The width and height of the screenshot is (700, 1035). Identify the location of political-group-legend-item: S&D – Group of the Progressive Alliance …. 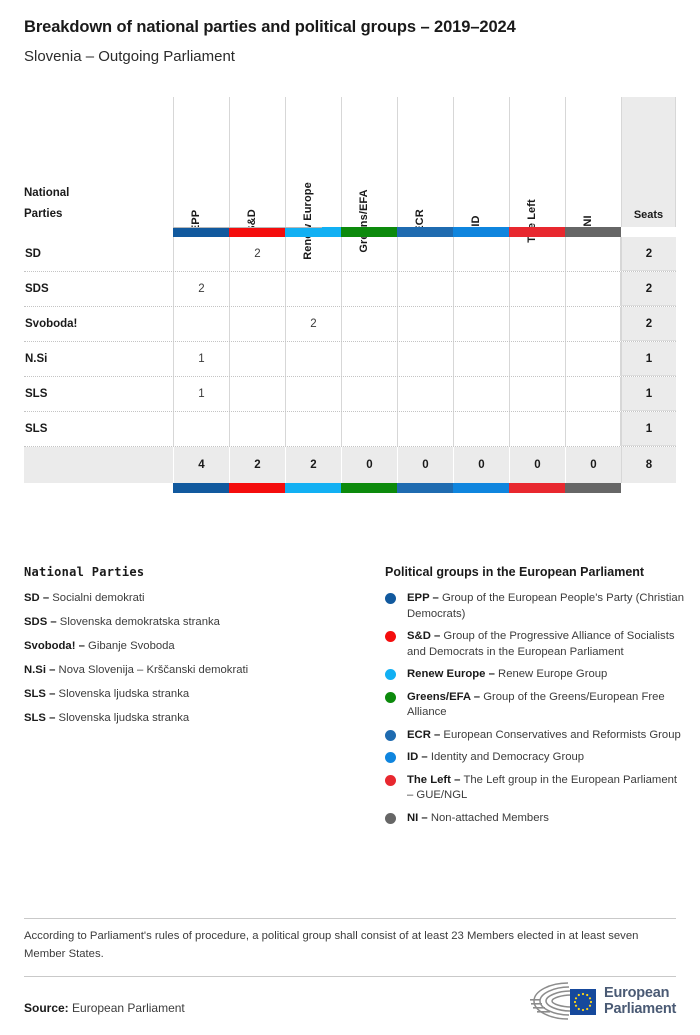
(535, 644).